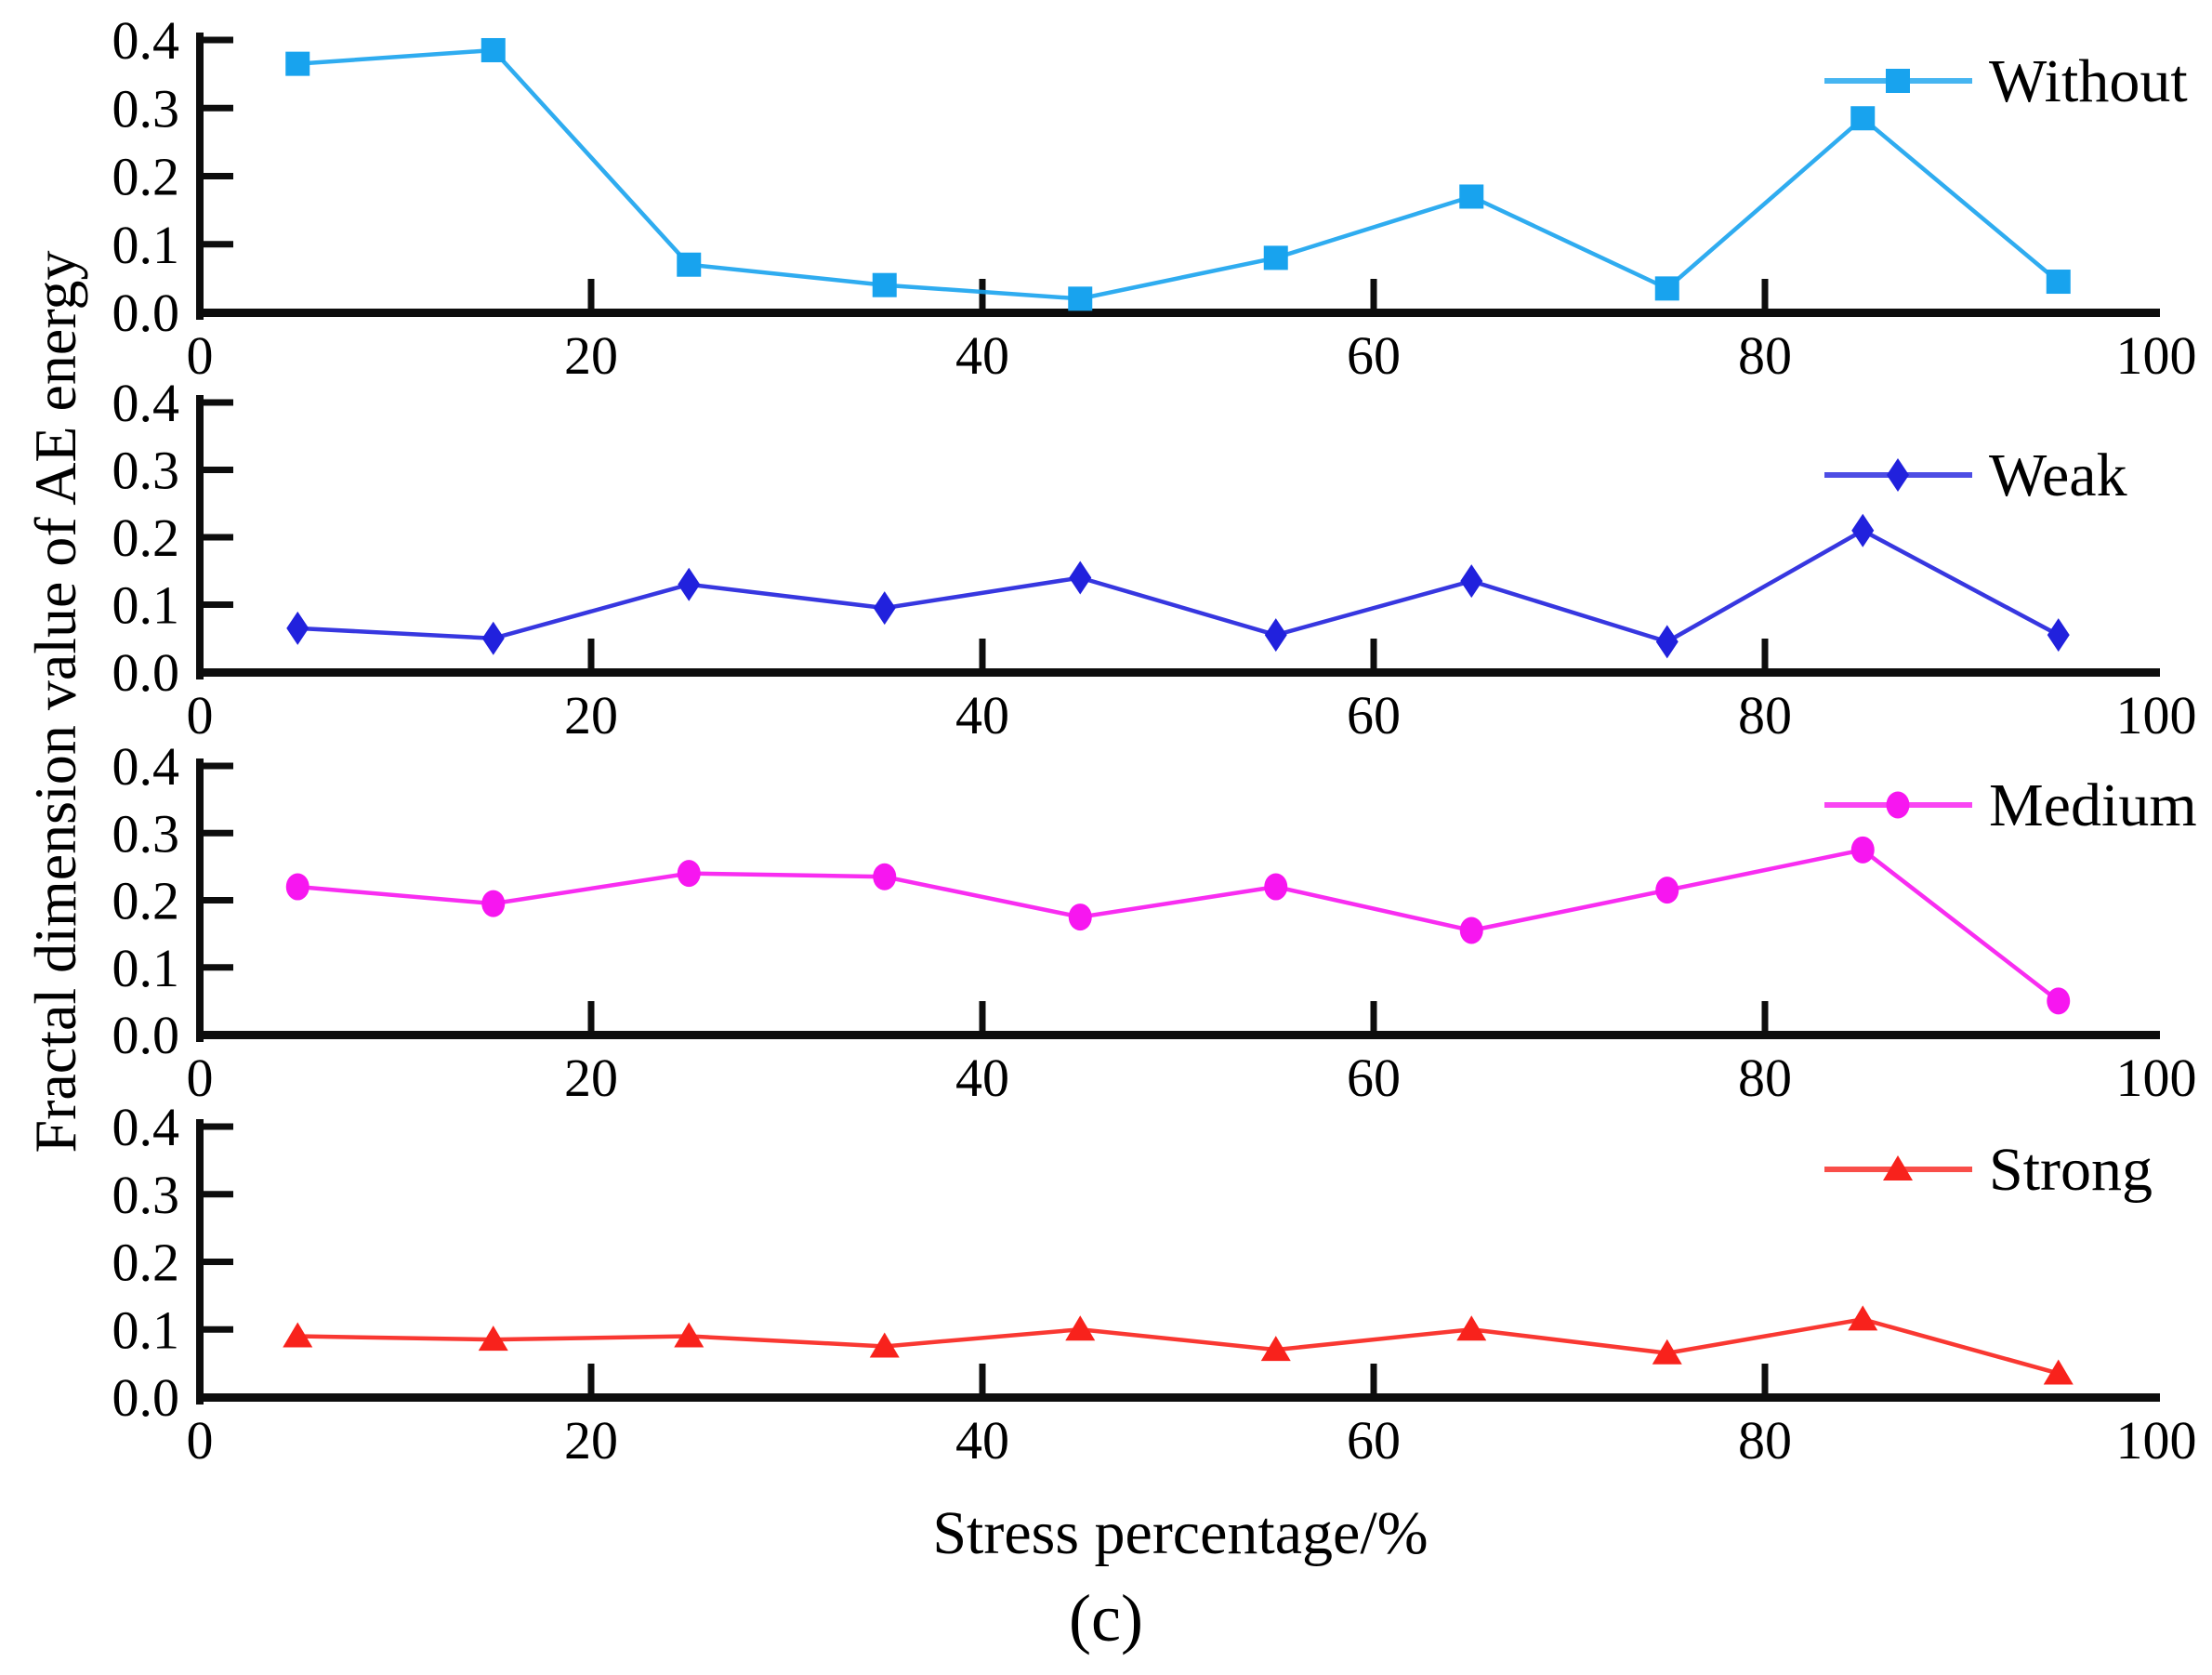  Describe the element at coordinates (1898, 805) in the screenshot. I see `circle-marker-legend` at that location.